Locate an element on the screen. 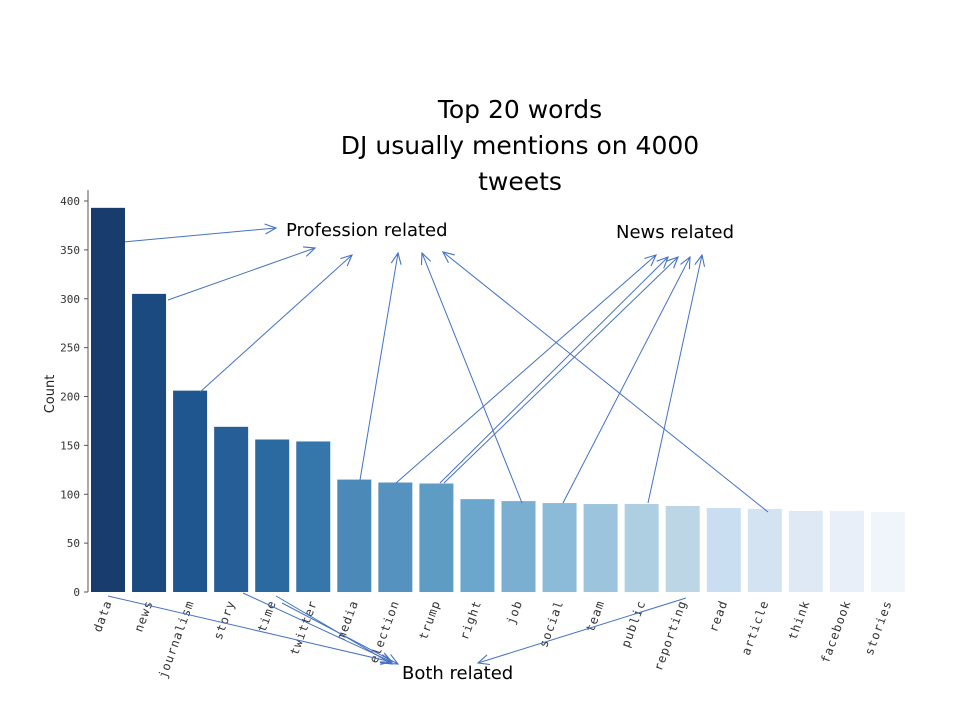  x-tick-label-social: social is located at coordinates (551, 623).